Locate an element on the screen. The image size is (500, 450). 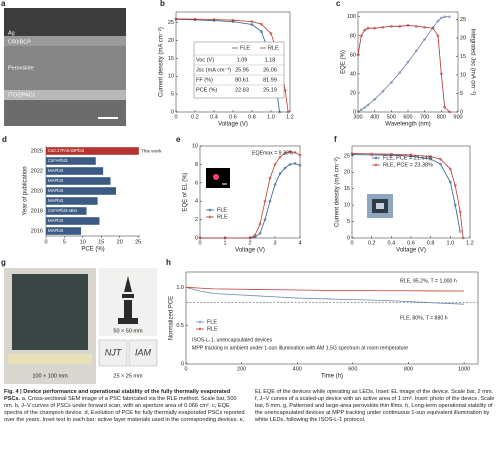
tower-pattern is located at coordinates (128, 300).